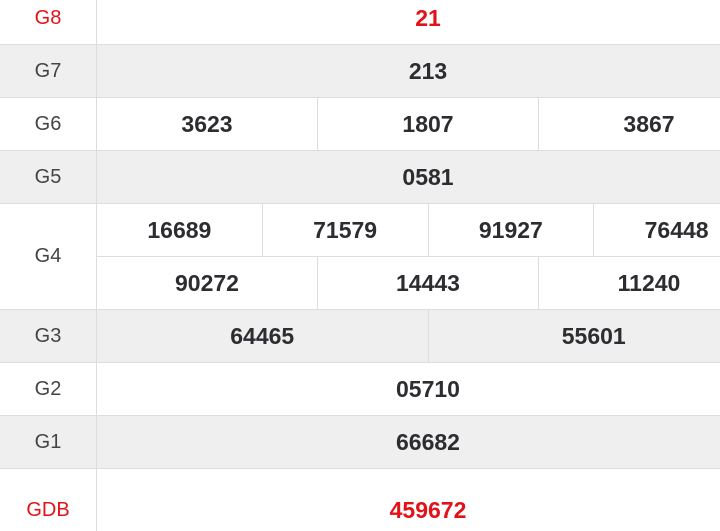  I want to click on prize-value: 76448, so click(656, 230).